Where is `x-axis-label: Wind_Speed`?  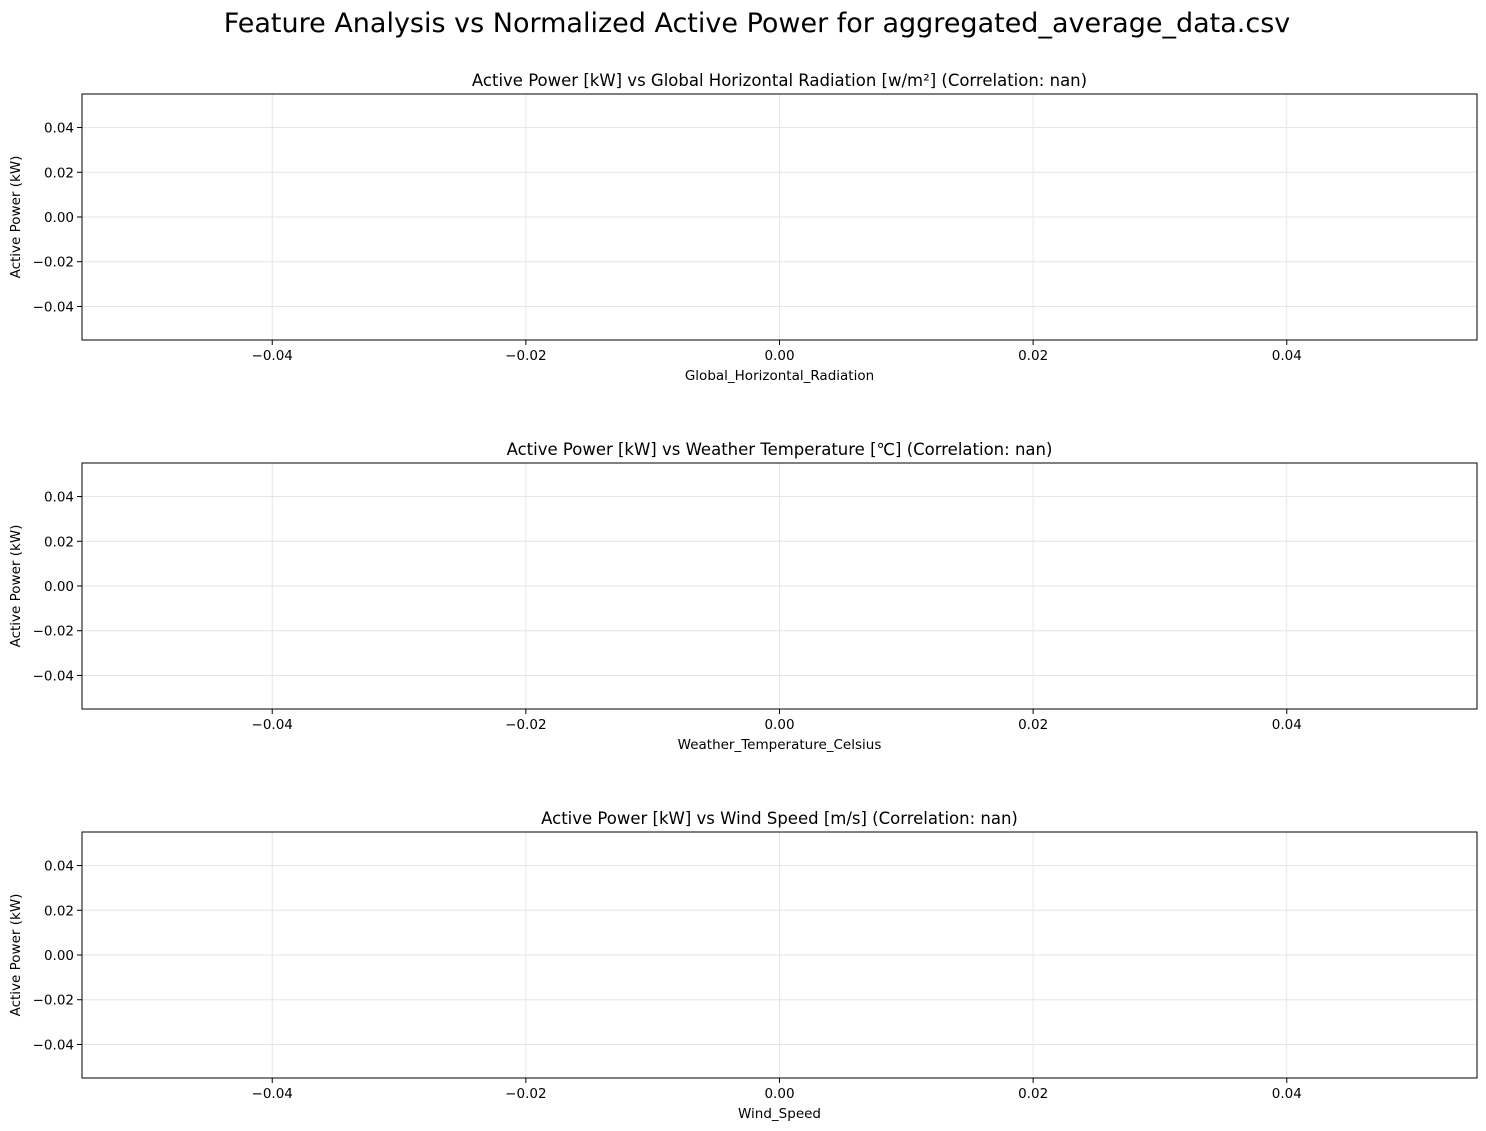 x-axis-label: Wind_Speed is located at coordinates (779, 1114).